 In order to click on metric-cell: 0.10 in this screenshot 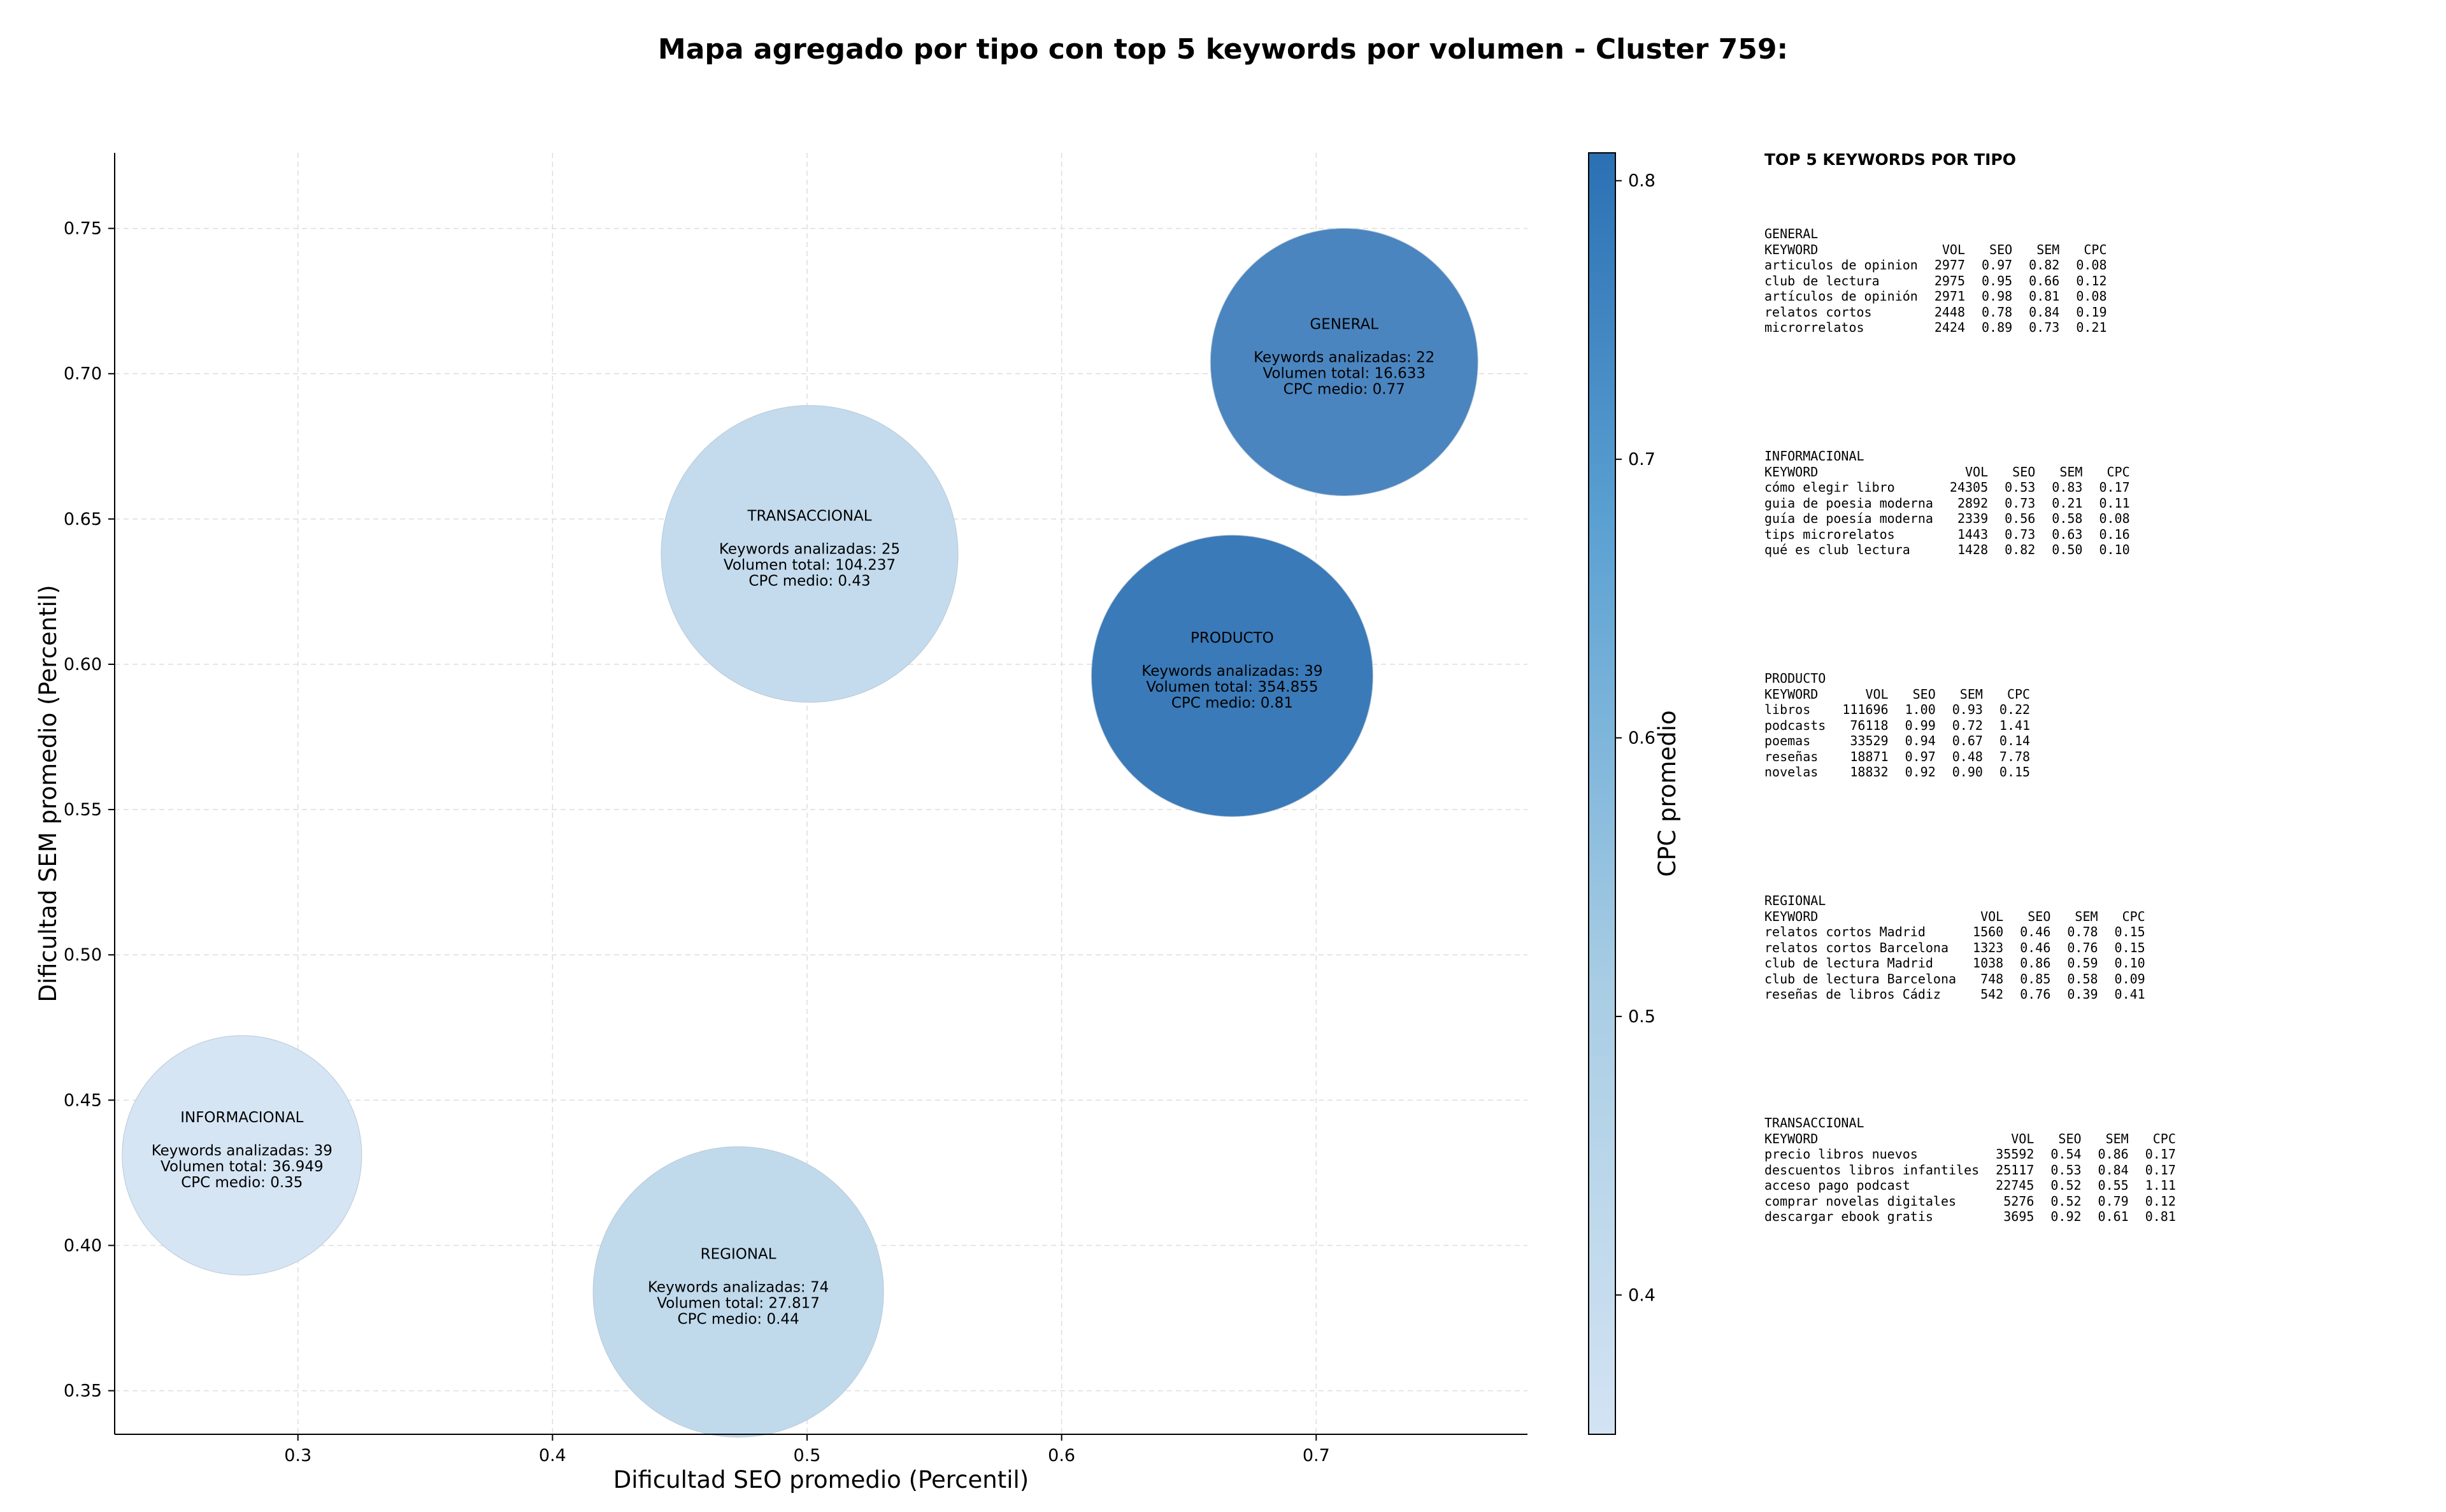, I will do `click(2114, 549)`.